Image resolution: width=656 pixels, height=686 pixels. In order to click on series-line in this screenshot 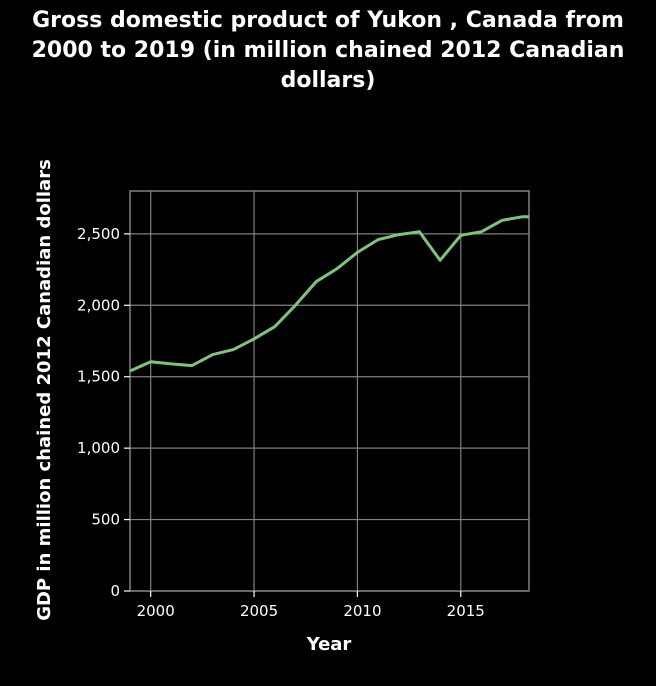, I will do `click(329, 294)`.